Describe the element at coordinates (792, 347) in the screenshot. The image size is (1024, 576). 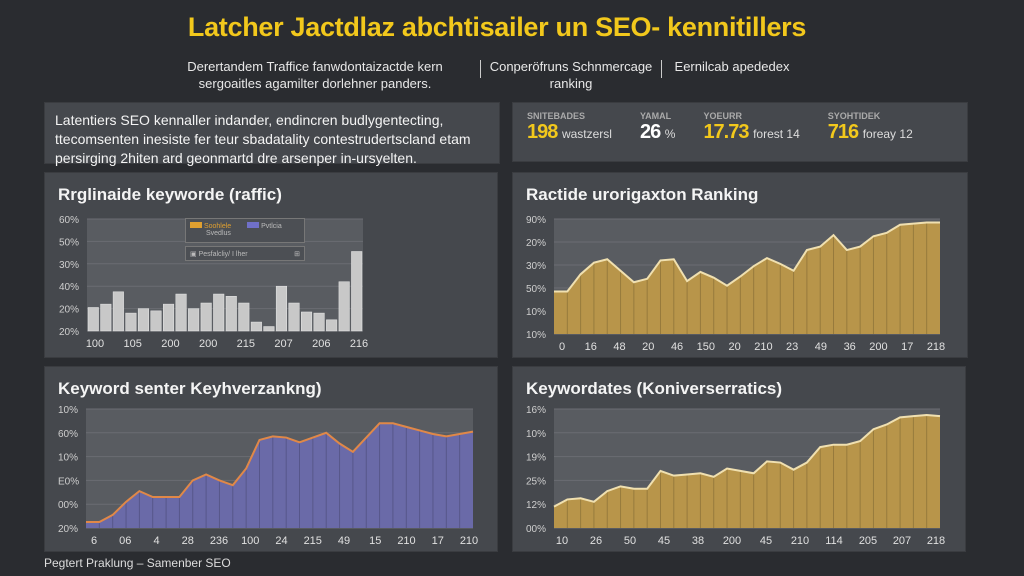
I see `x-tick-label: 23` at that location.